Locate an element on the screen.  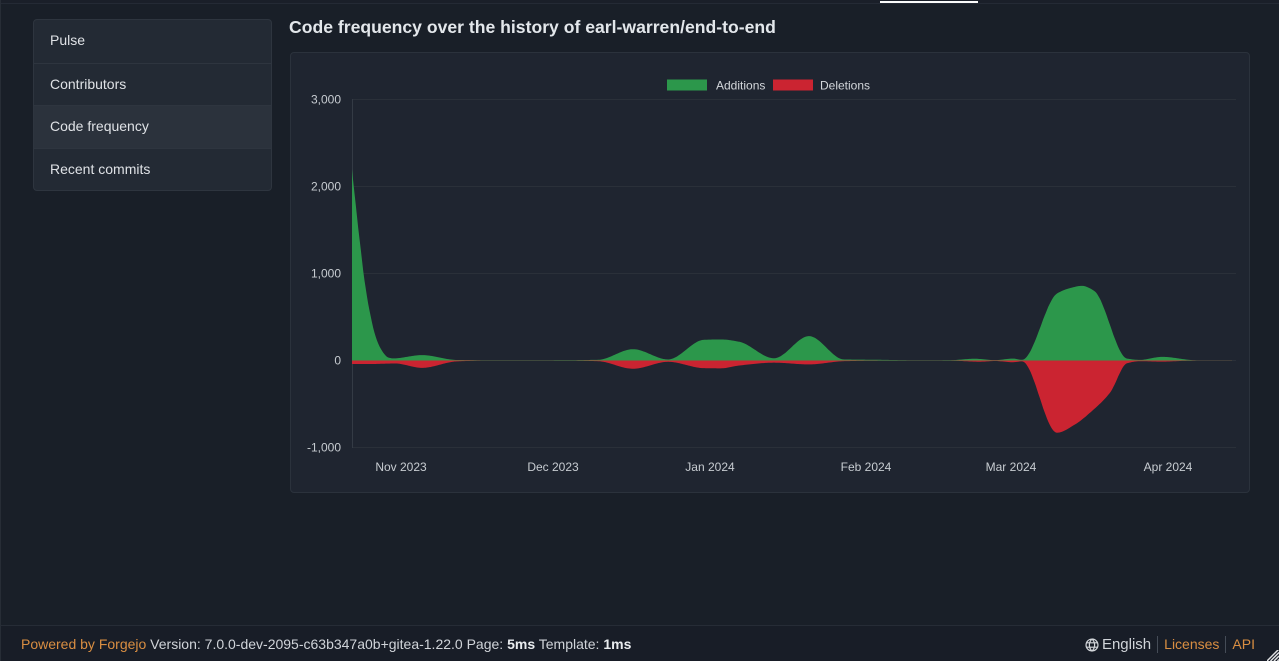
svg-text: Apr 2024 is located at coordinates (1168, 467).